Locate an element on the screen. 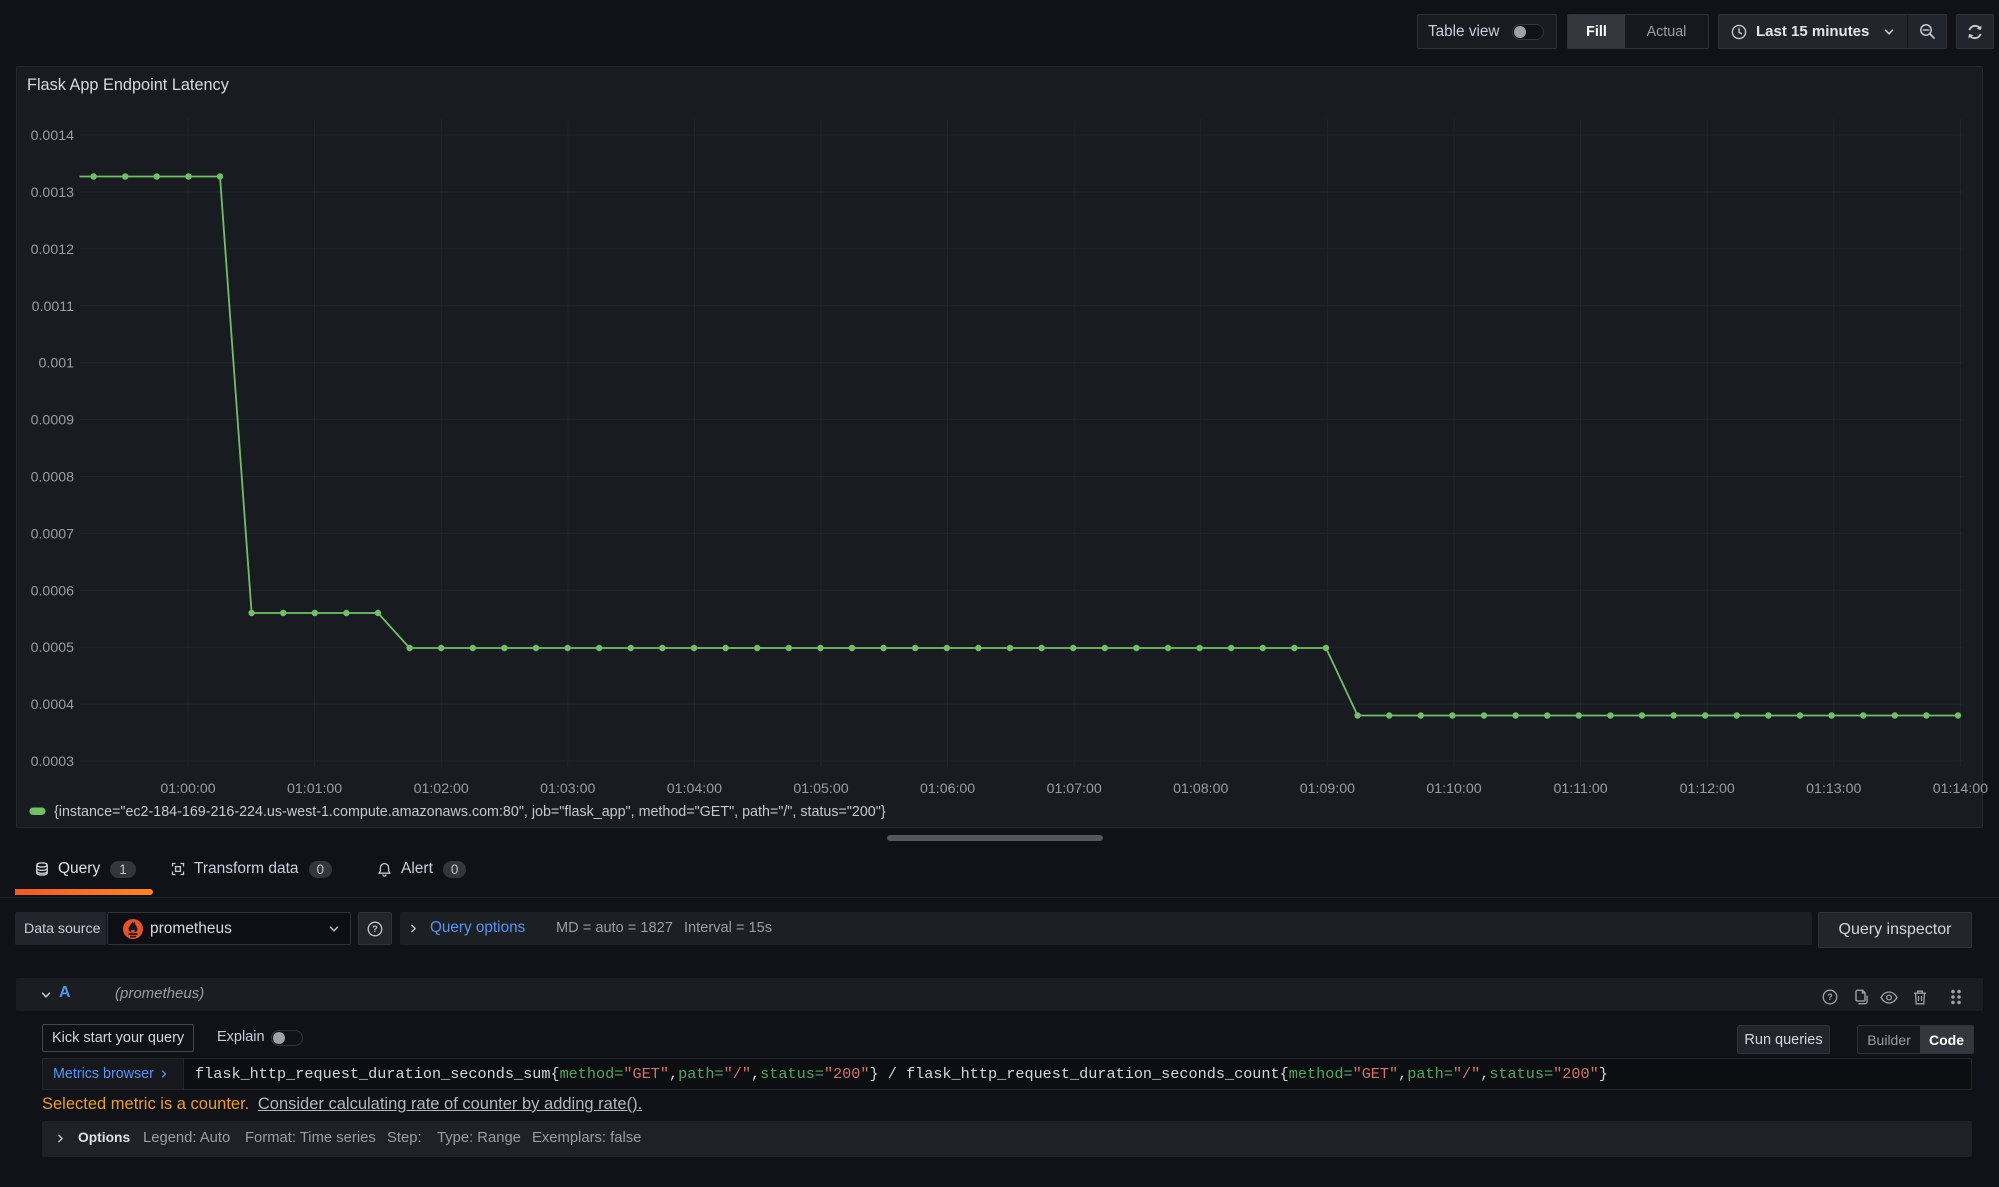 The height and width of the screenshot is (1187, 1999). svg-text: 0.0014 is located at coordinates (53, 136).